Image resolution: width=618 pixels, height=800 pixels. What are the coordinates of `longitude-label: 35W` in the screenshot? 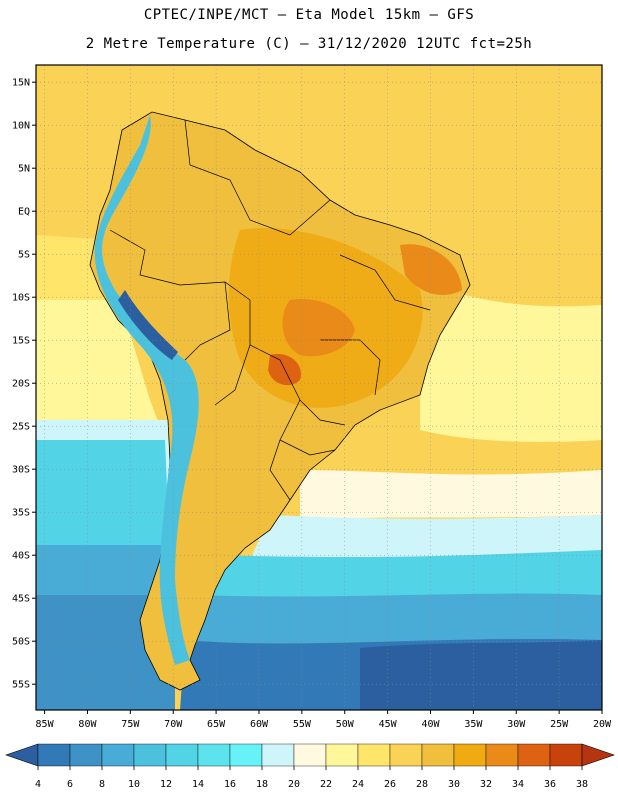 It's located at (473, 724).